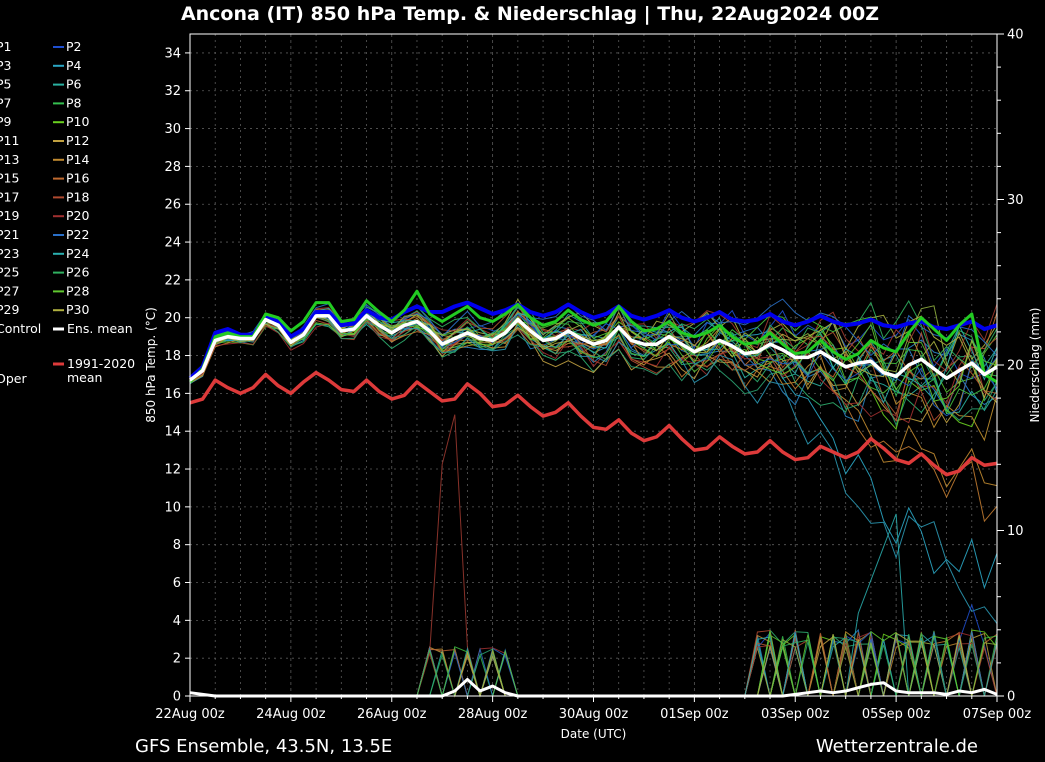 The width and height of the screenshot is (1045, 762). What do you see at coordinates (9, 309) in the screenshot?
I see `legend-label-P29: P29` at bounding box center [9, 309].